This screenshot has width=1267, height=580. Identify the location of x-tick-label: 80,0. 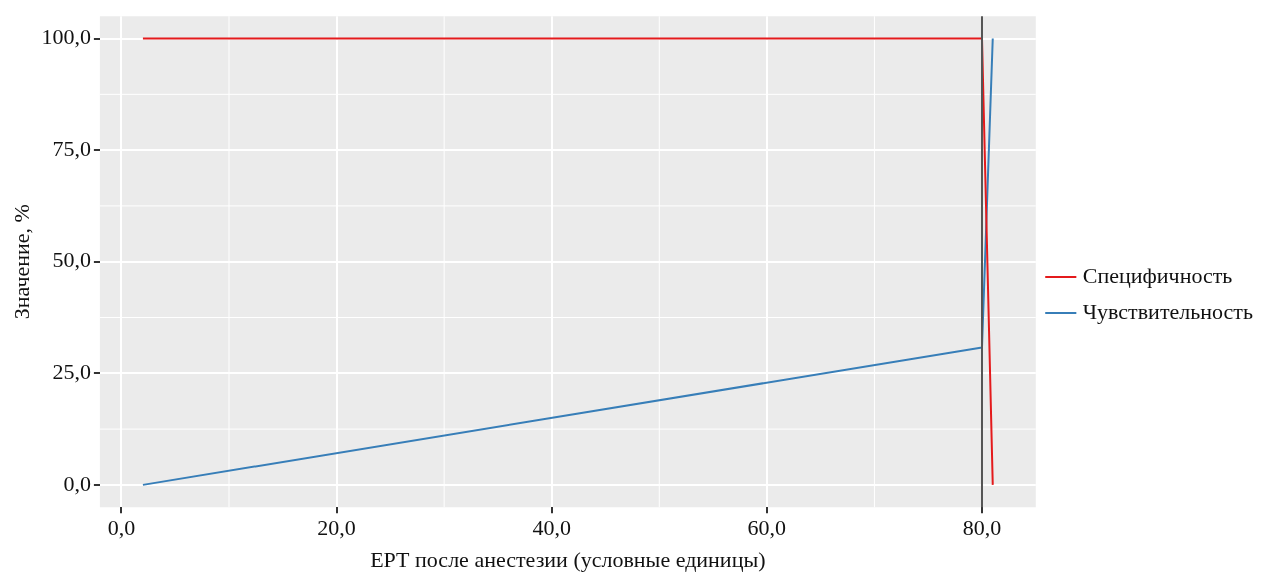
(982, 528).